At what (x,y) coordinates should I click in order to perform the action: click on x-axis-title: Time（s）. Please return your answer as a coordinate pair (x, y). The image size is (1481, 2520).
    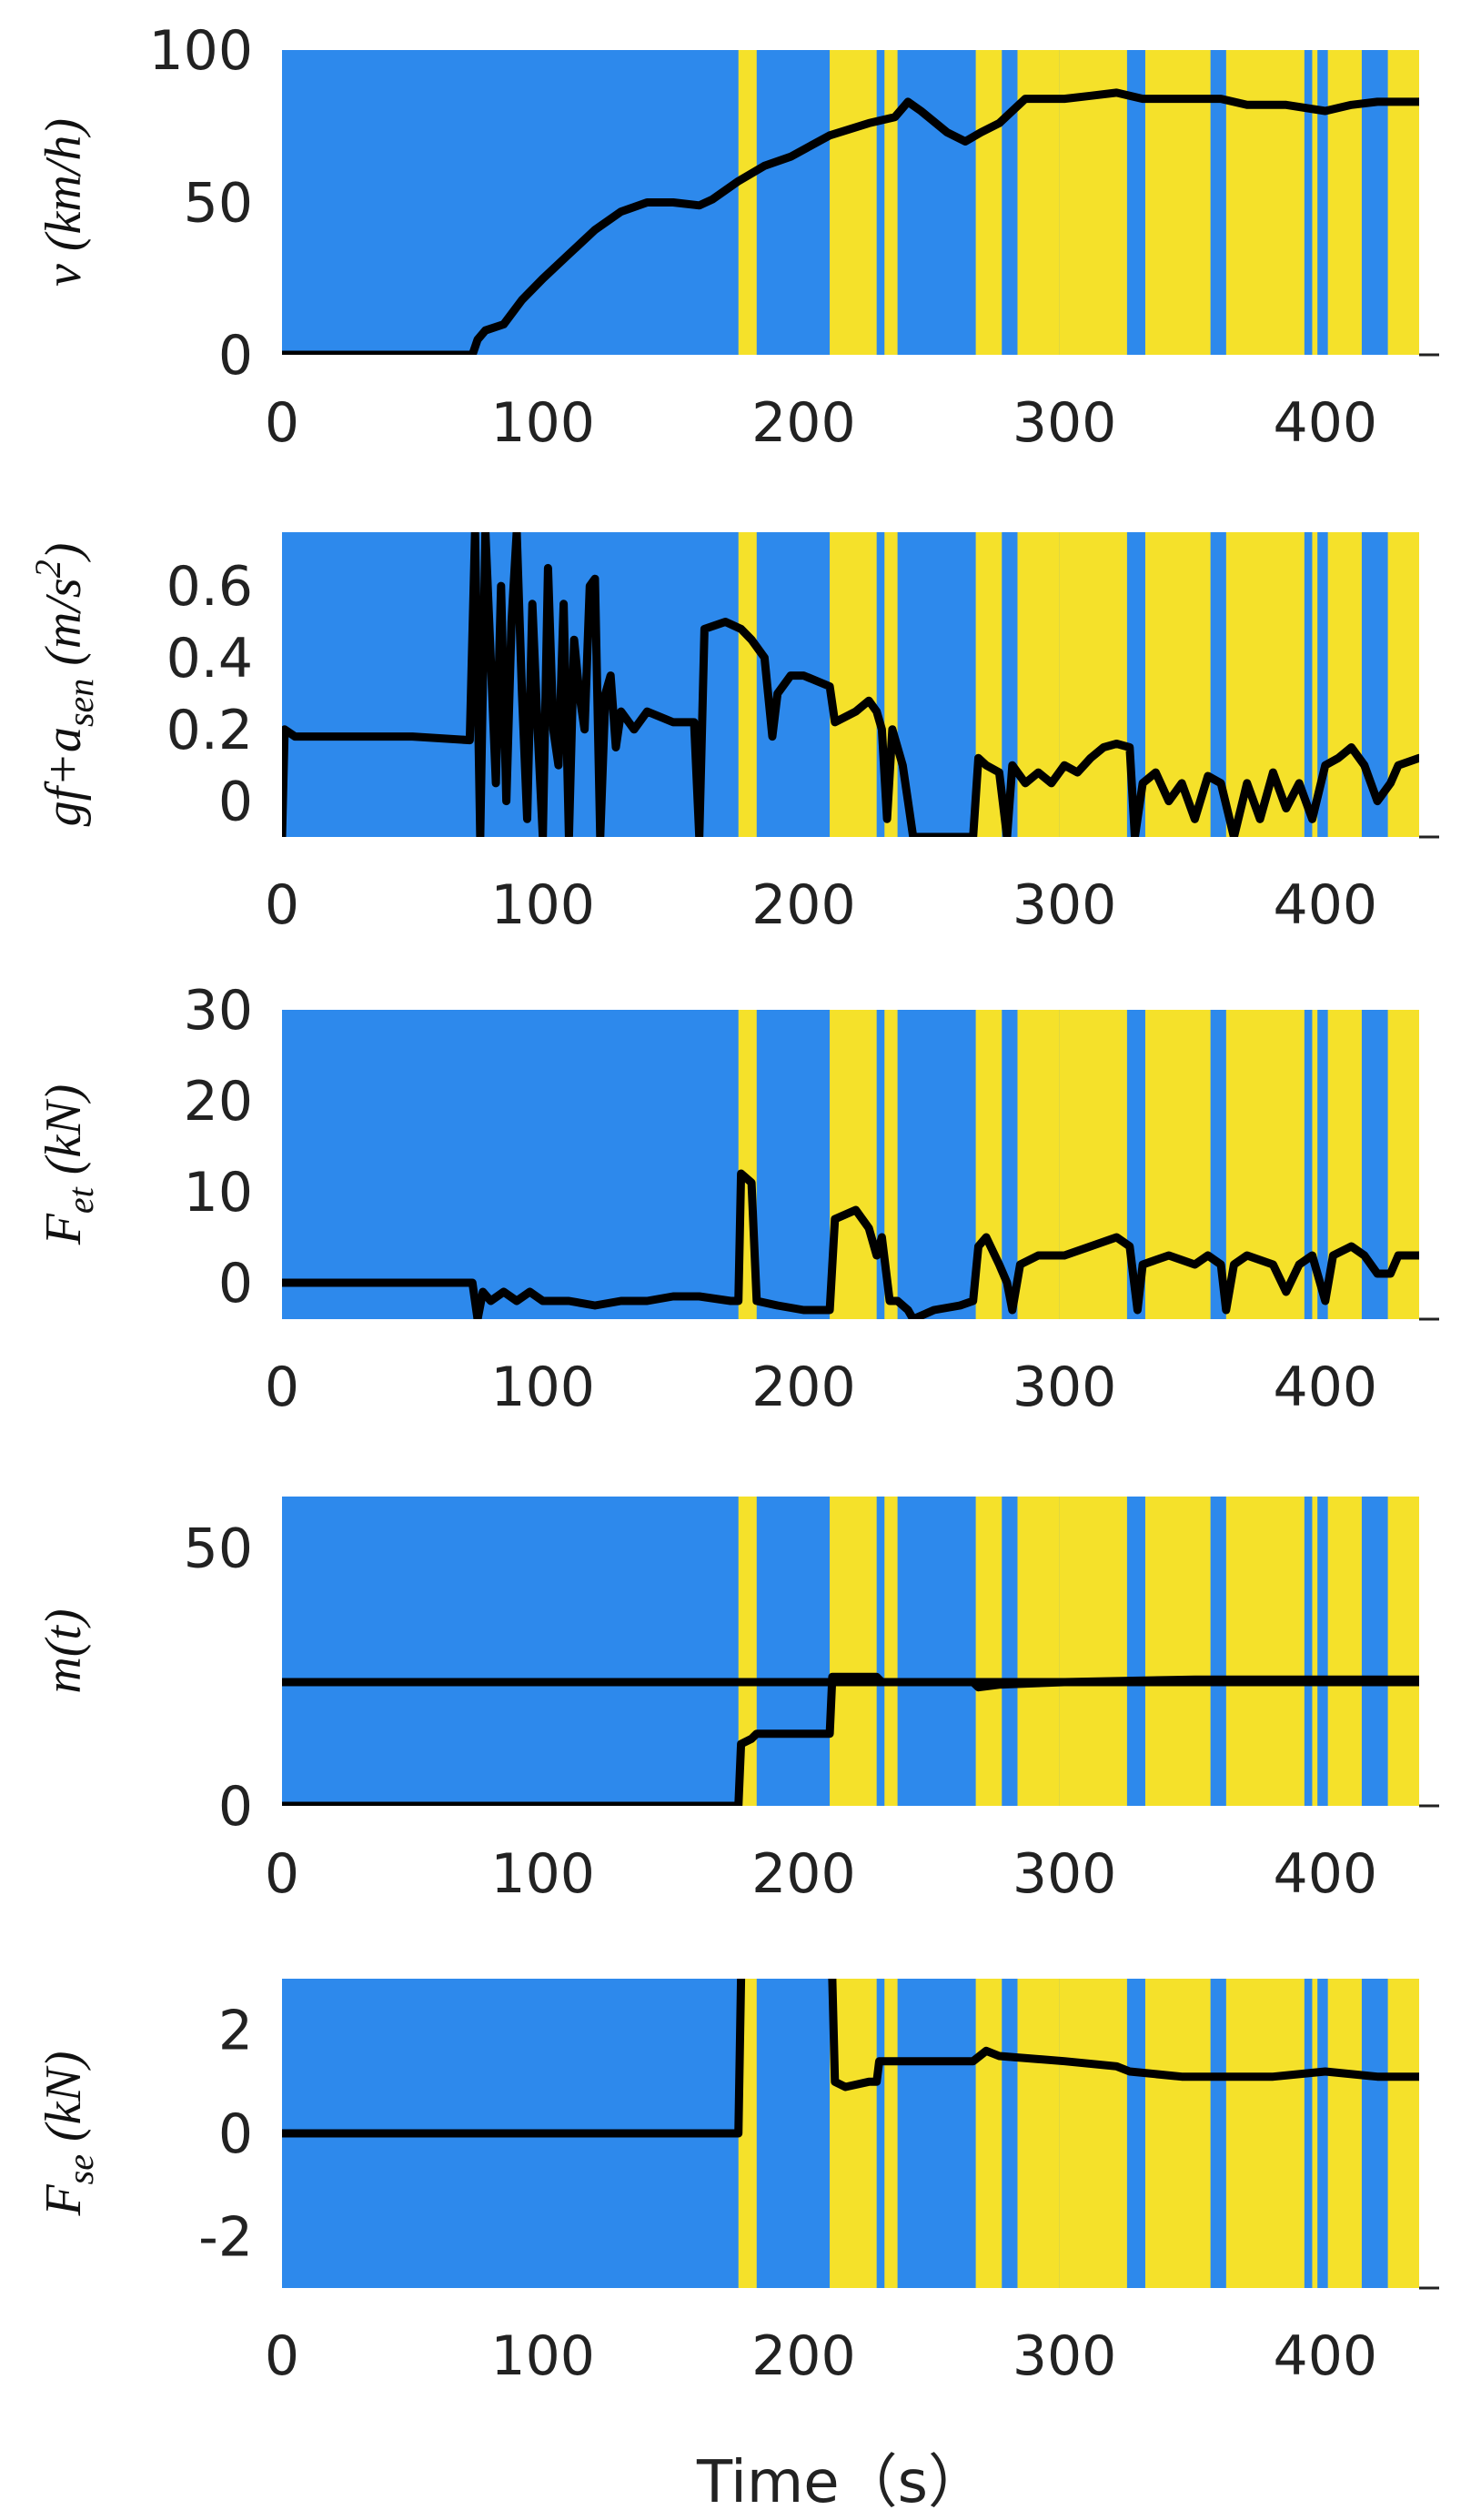
    Looking at the image, I should click on (841, 2482).